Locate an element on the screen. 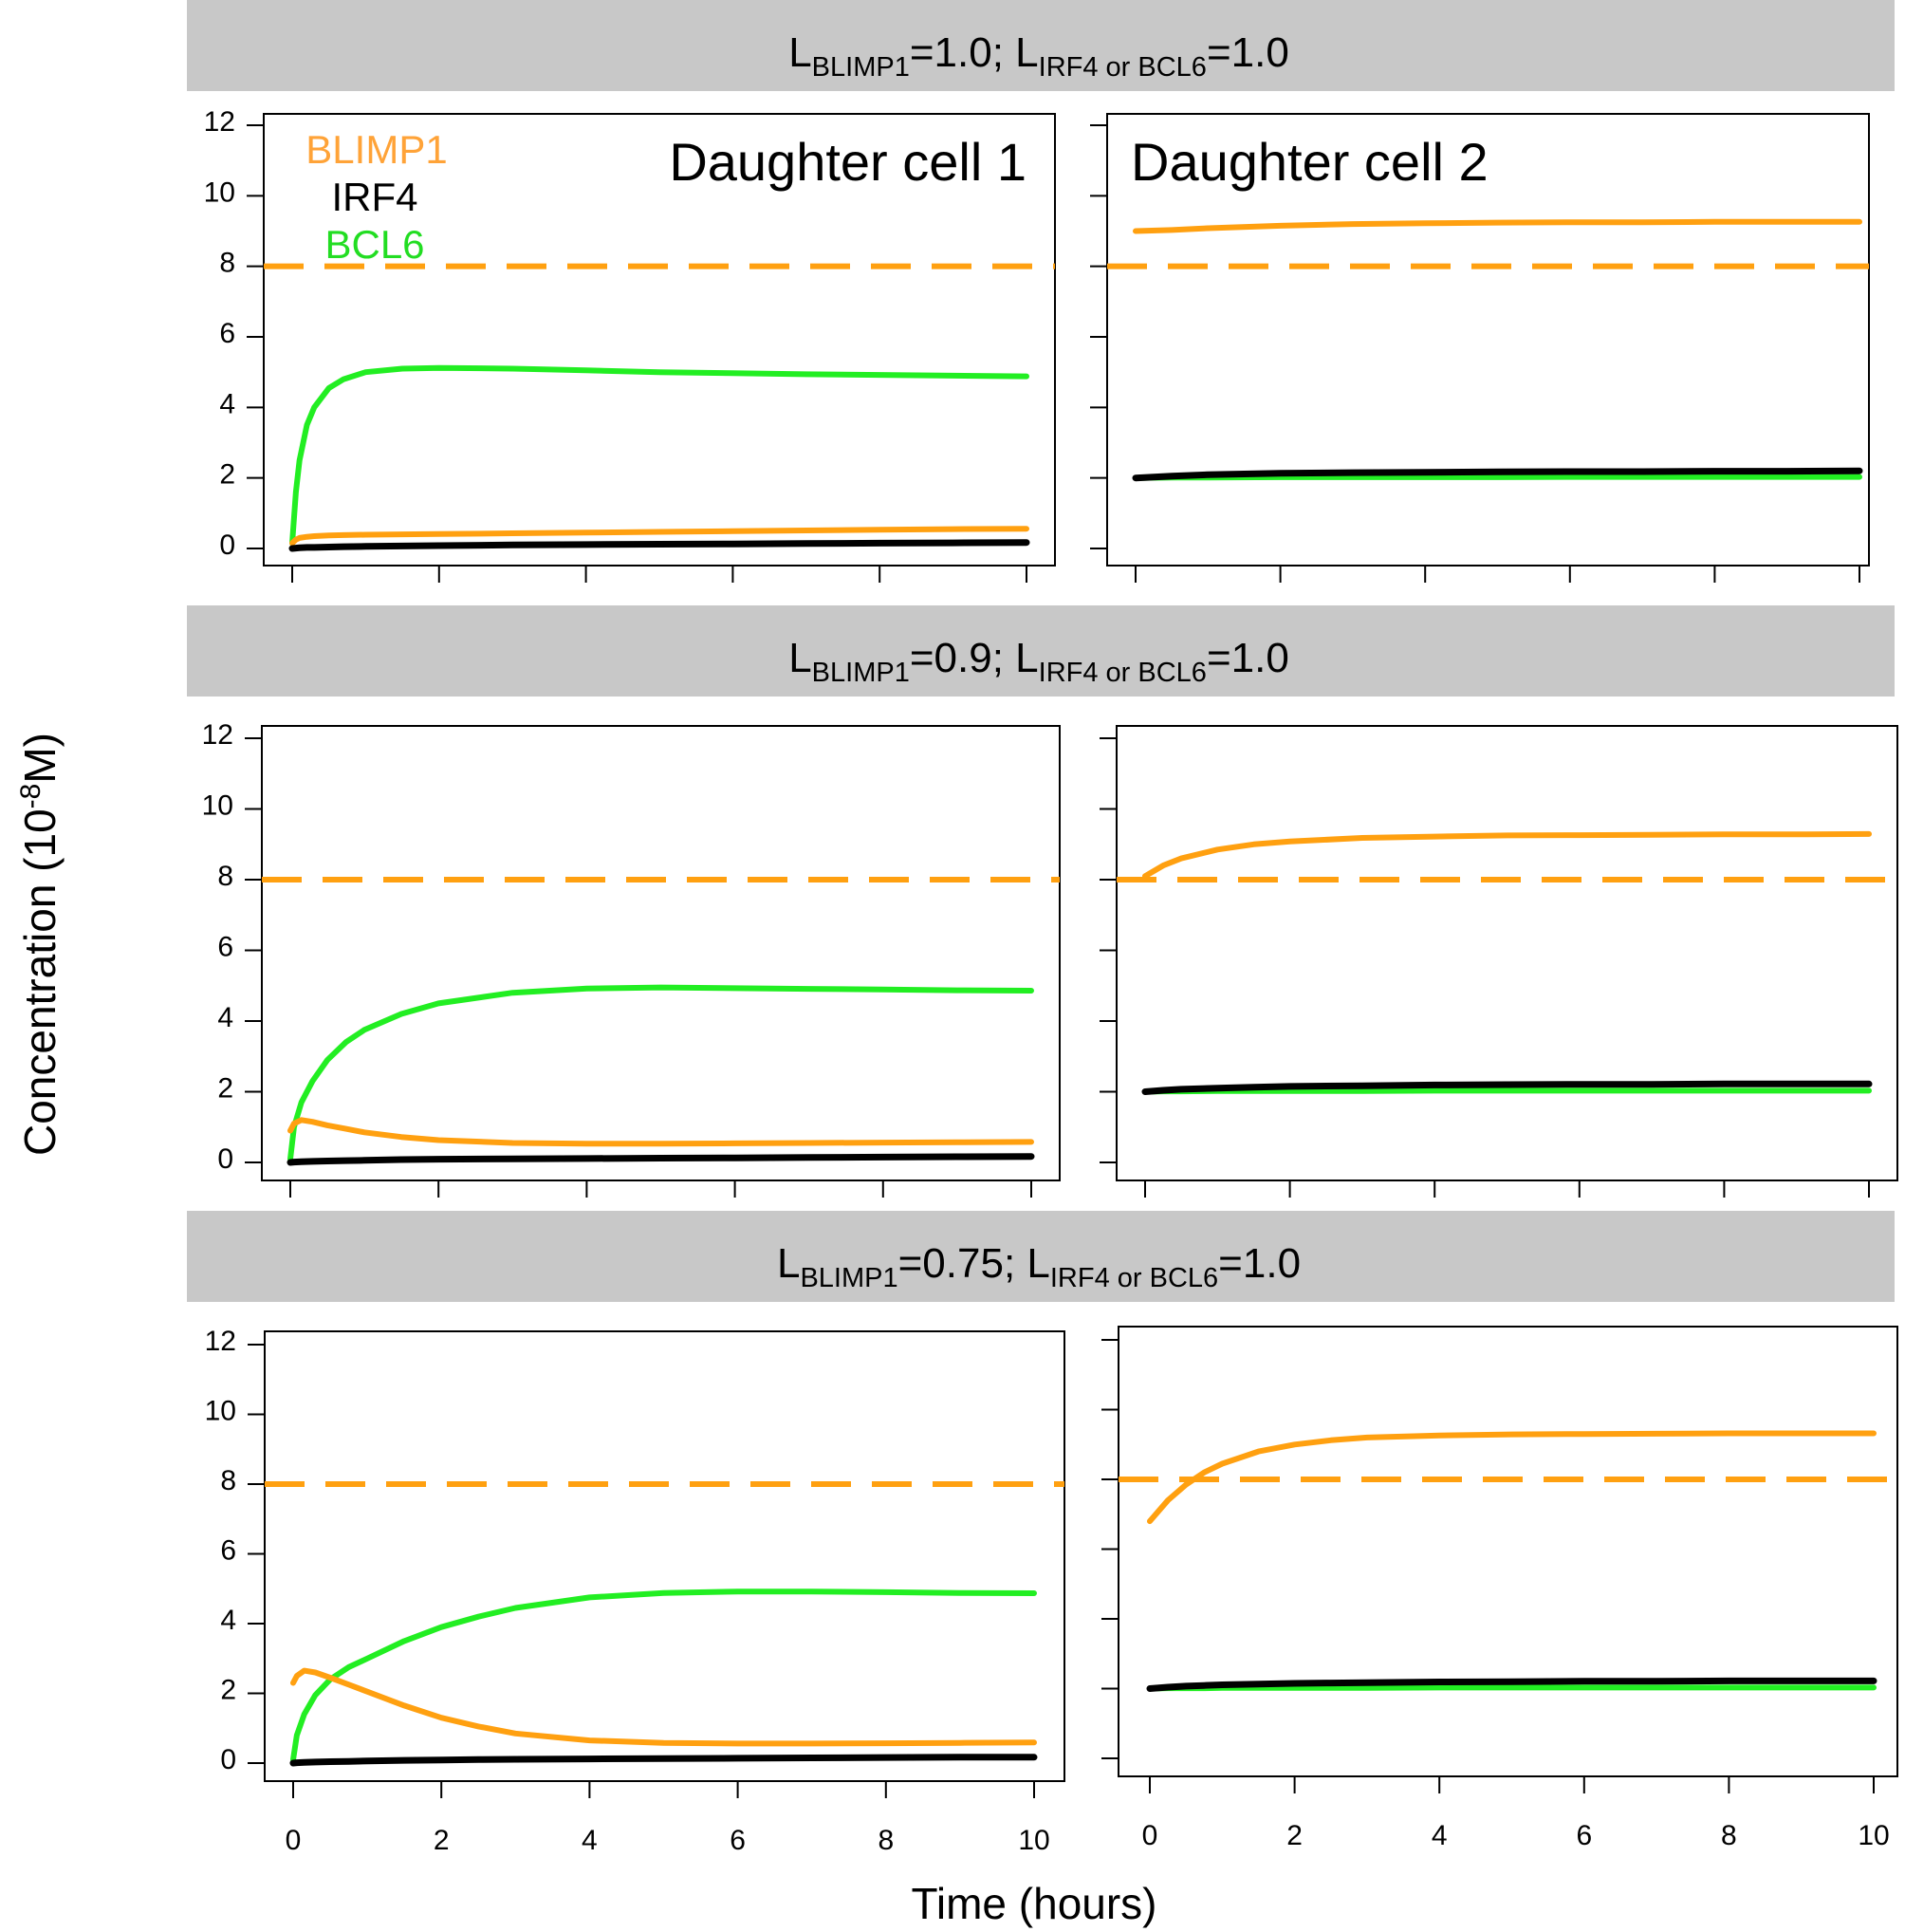 Image resolution: width=1905 pixels, height=1932 pixels. panel-row2-cell2 is located at coordinates (1499, 961).